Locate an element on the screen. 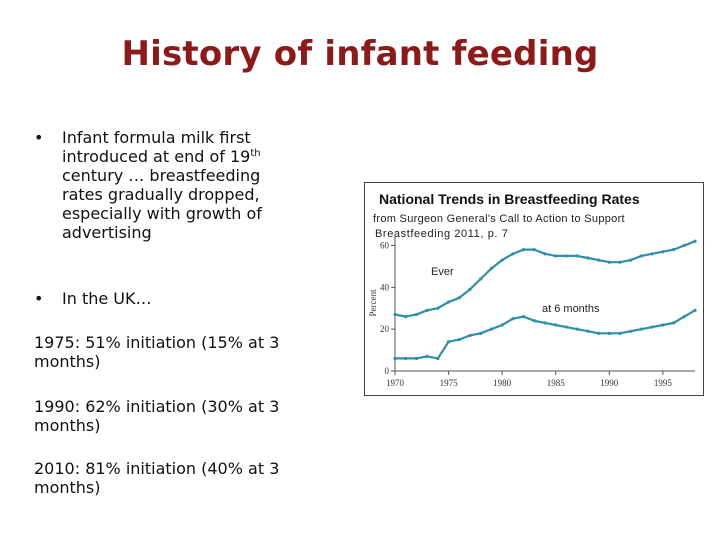 The image size is (720, 540). chart-title: National Trends in Breastfeeding Rates is located at coordinates (509, 199).